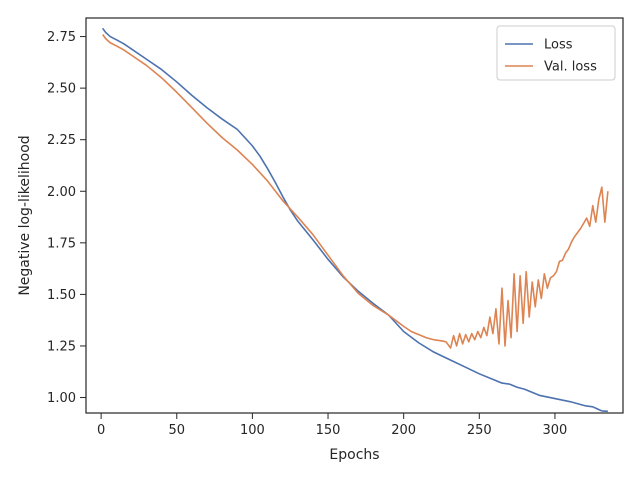 This screenshot has height=484, width=640. Describe the element at coordinates (61, 398) in the screenshot. I see `y-tick-label: 1.00` at that location.